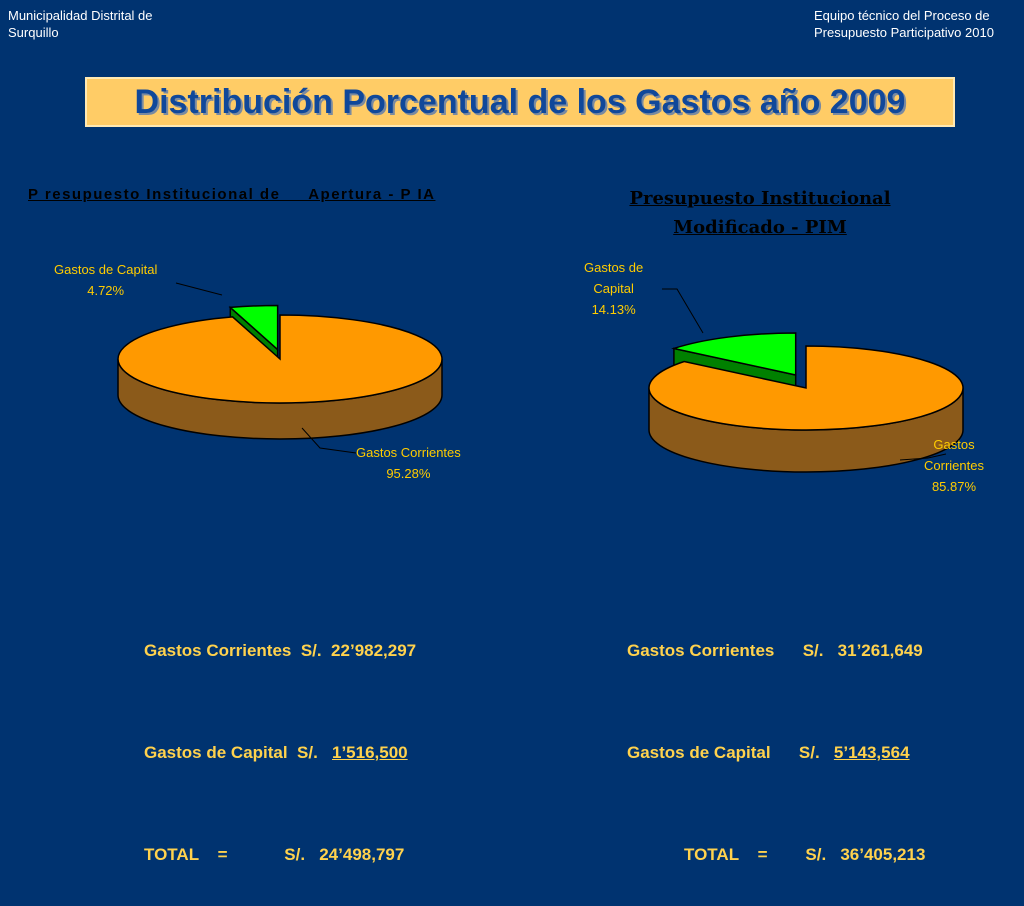 This screenshot has width=1024, height=906. What do you see at coordinates (954, 444) in the screenshot?
I see `pim-corrientes-name-1: Gastos` at bounding box center [954, 444].